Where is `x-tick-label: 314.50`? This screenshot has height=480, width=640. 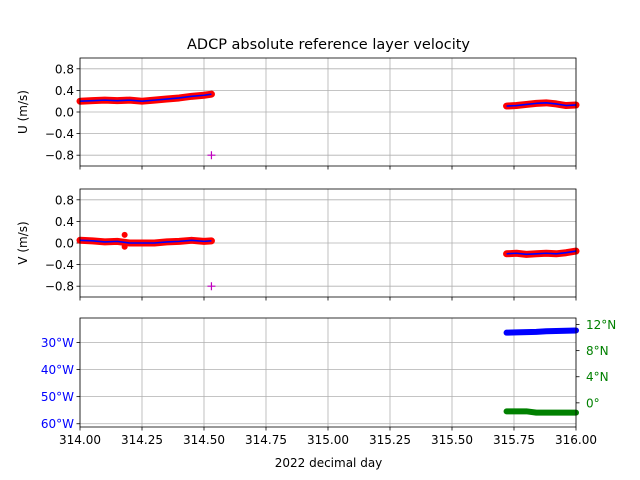
x-tick-label: 314.50 is located at coordinates (204, 440).